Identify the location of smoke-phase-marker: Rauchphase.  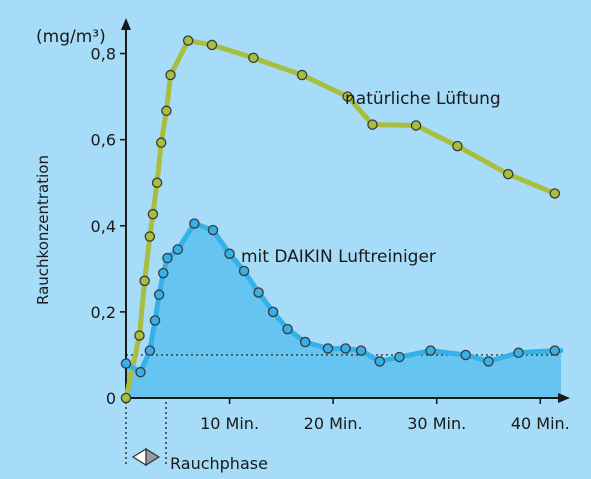
(196, 437).